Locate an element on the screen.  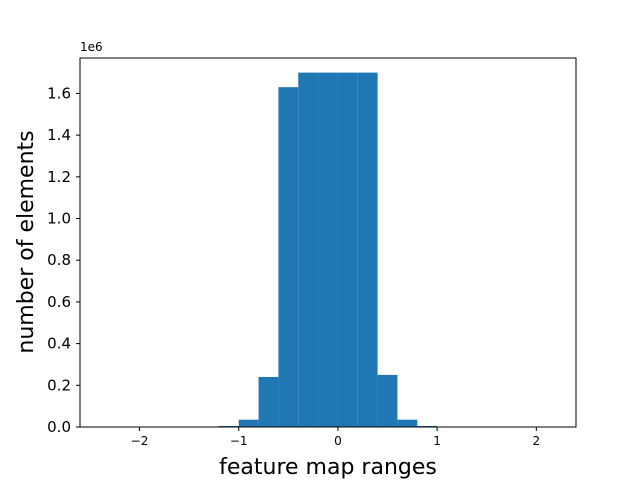
y-tick-label: 1.6 is located at coordinates (59, 93).